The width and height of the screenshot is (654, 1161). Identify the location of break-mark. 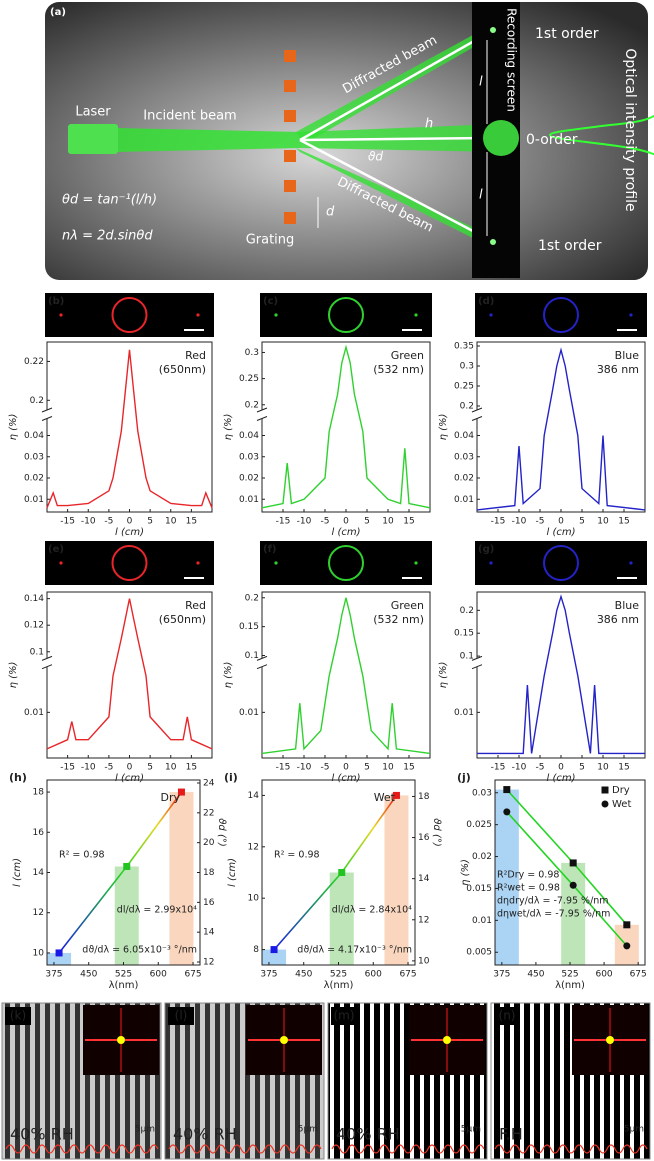
(262, 662).